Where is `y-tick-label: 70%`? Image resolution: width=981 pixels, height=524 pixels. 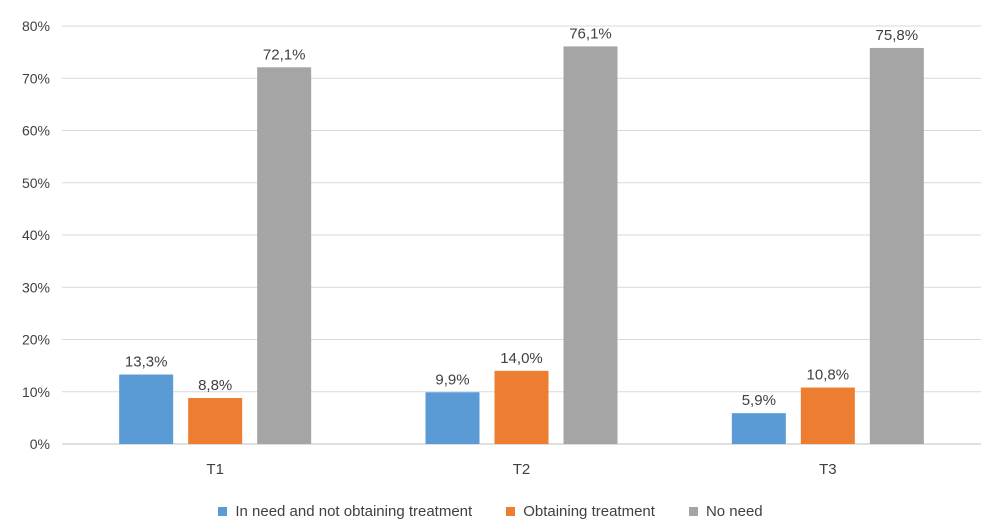 y-tick-label: 70% is located at coordinates (36, 78).